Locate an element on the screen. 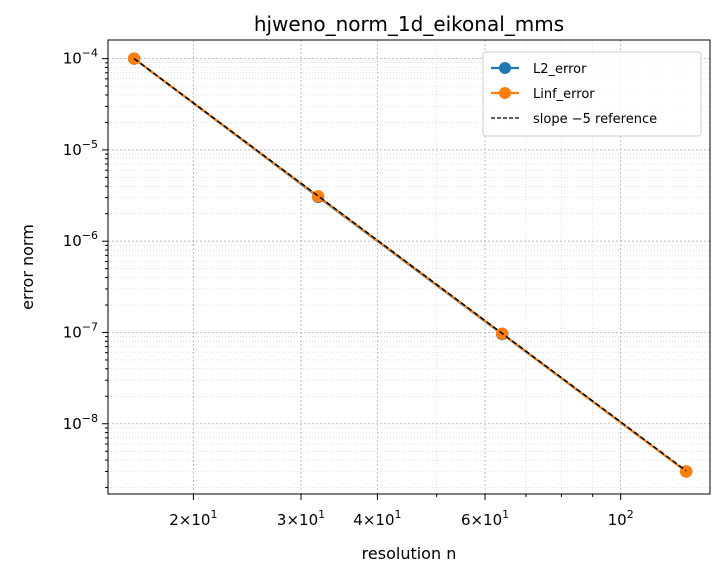  x-tick-label: 2×101 is located at coordinates (193, 518).